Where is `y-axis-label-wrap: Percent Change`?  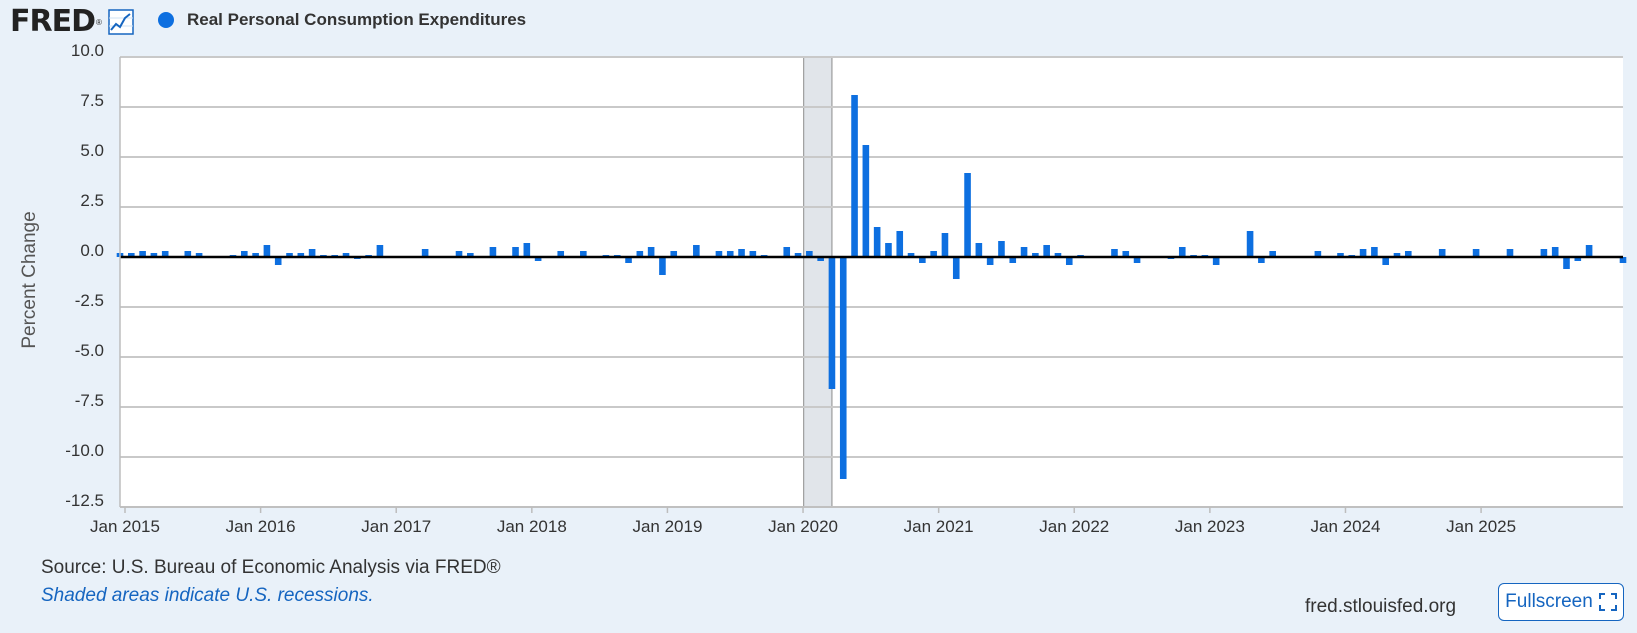
y-axis-label-wrap: Percent Change is located at coordinates (30, 280).